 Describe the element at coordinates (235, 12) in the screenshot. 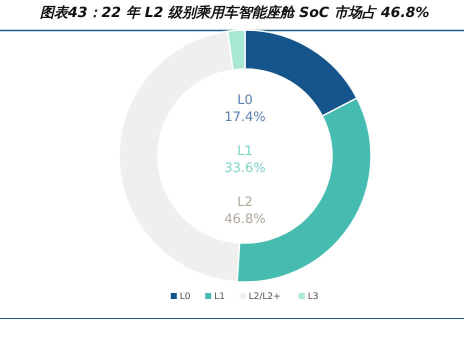

I see `chart-title: 图表43：22 年 L2 级别乘用车智能座舱 SoC 市场占 46.8%` at that location.